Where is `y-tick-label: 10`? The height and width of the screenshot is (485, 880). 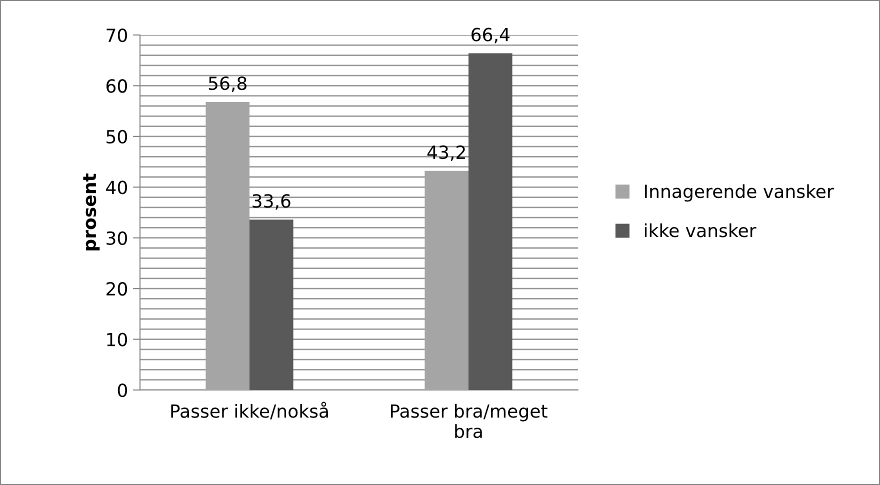 y-tick-label: 10 is located at coordinates (117, 339).